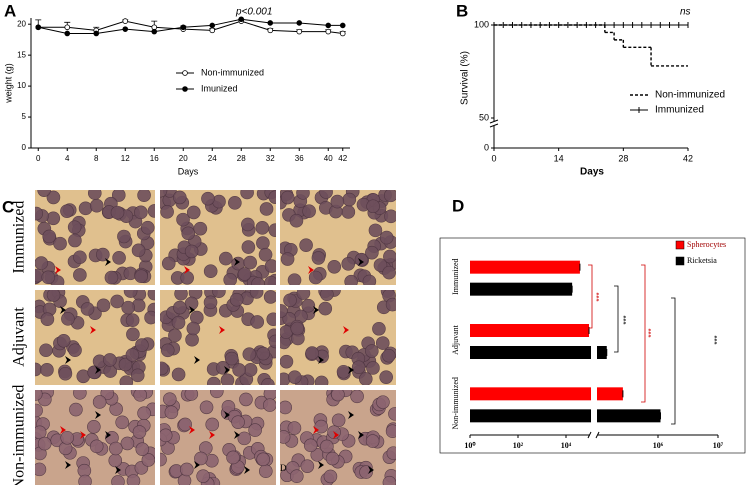 This screenshot has height=485, width=750. Describe the element at coordinates (24, 147) in the screenshot. I see `y-tick-label: 0` at that location.